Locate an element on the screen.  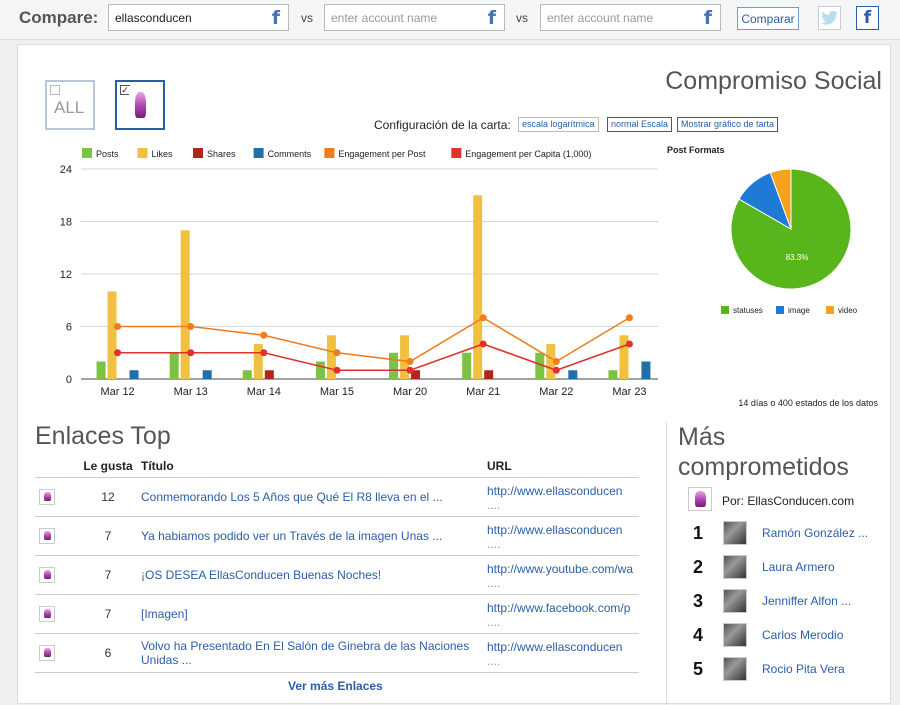
person-name-link: Laura Armero is located at coordinates (798, 567).